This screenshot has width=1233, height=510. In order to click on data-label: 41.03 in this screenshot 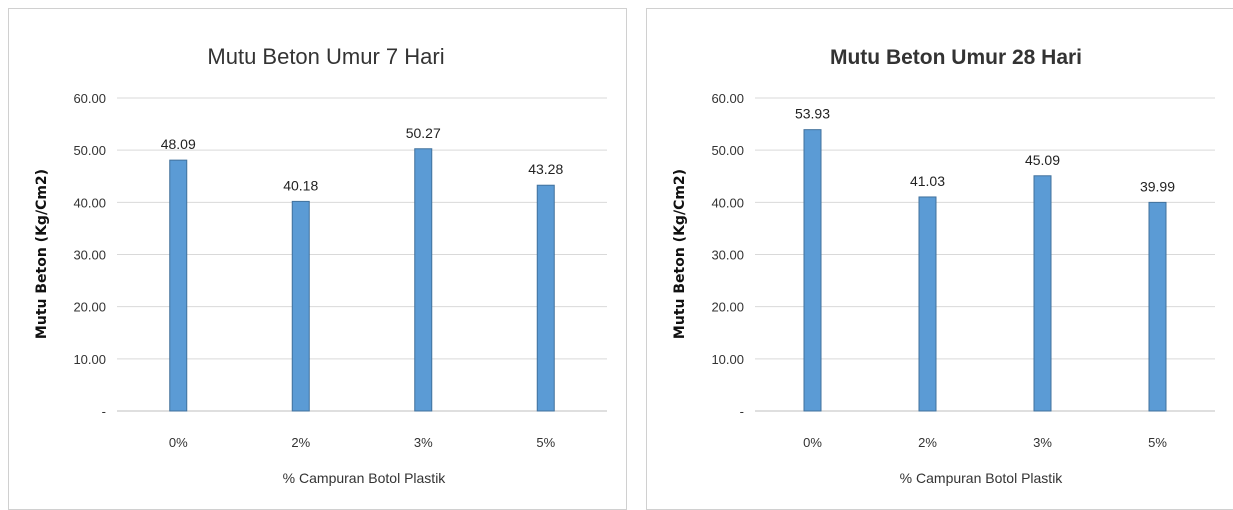, I will do `click(927, 181)`.